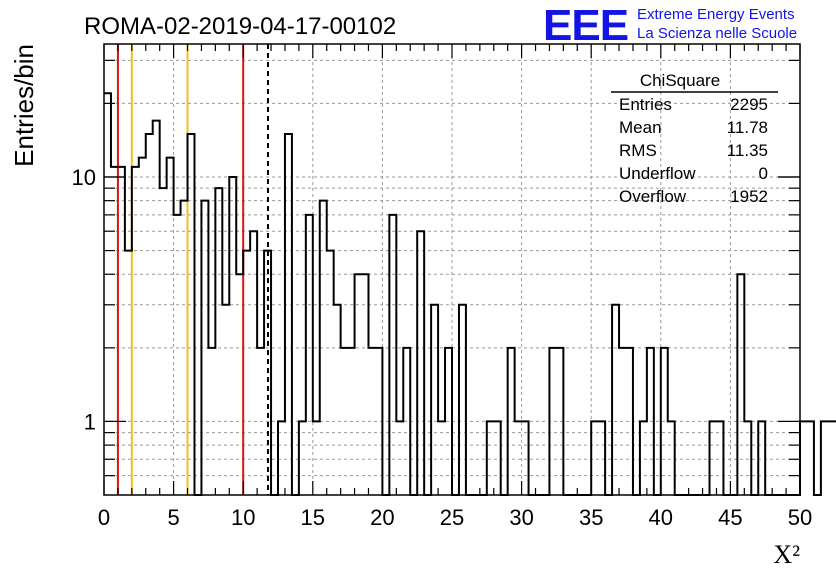  Describe the element at coordinates (240, 26) in the screenshot. I see `run-title: ROMA-02-2019-04-17-00102` at that location.